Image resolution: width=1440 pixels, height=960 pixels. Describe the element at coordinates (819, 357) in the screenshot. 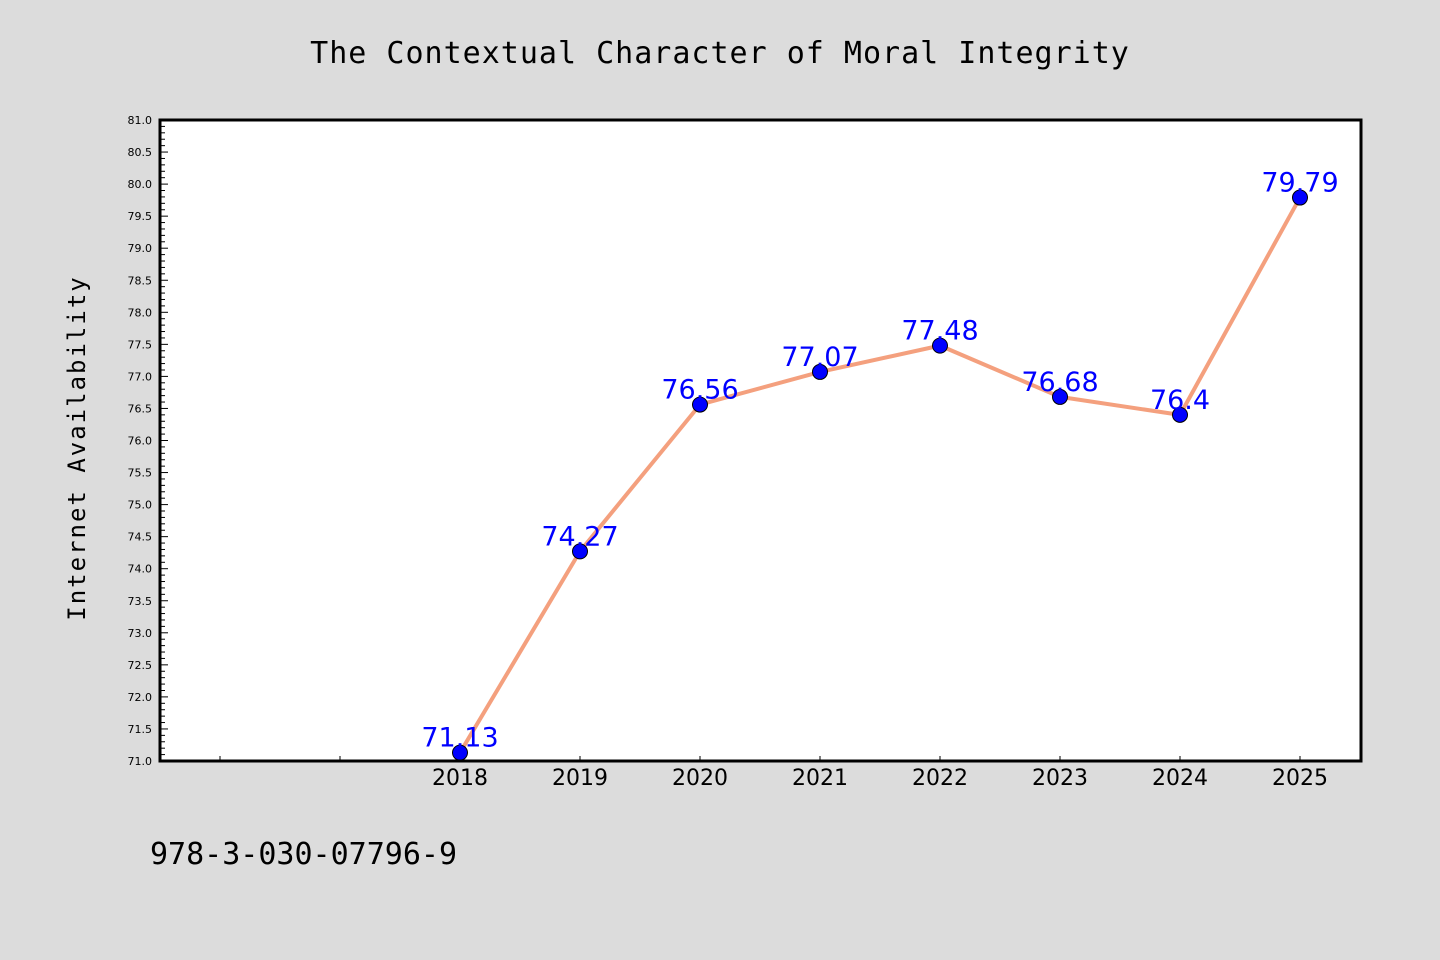

I see `data-label: 77.07` at that location.